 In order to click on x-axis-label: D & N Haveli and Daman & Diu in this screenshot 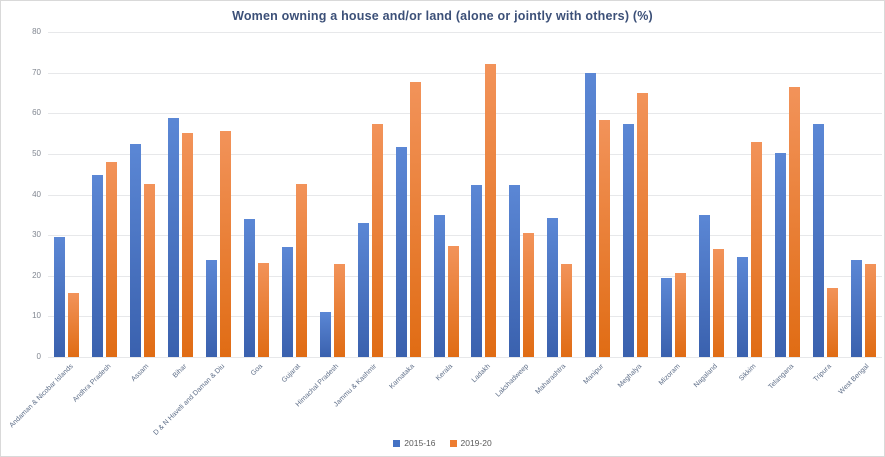, I will do `click(189, 400)`.